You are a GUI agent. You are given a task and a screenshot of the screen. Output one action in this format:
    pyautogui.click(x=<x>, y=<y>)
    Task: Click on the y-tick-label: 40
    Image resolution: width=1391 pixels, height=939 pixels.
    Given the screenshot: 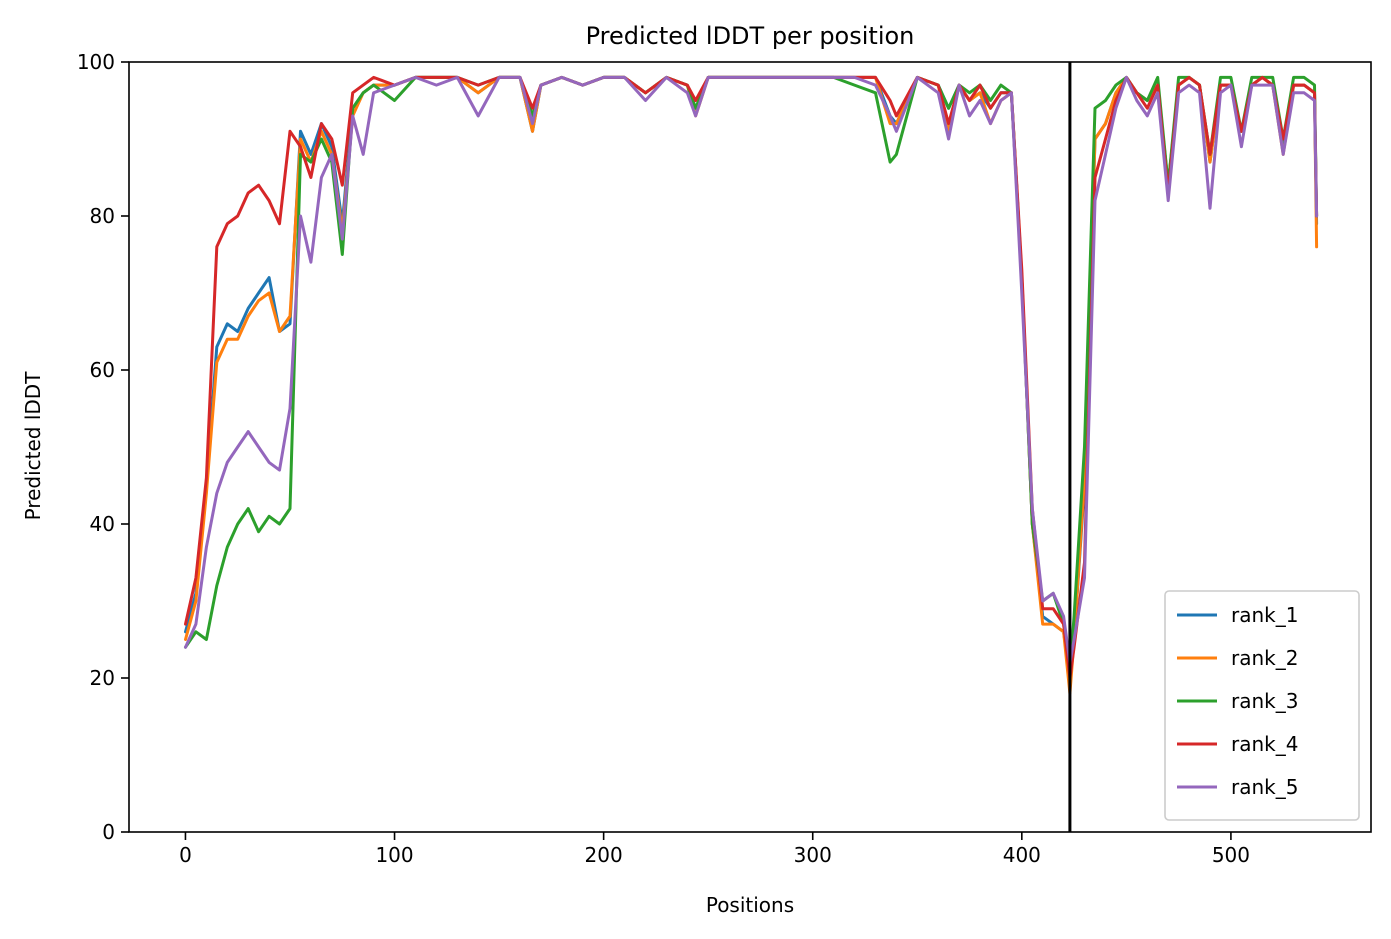 What is the action you would take?
    pyautogui.click(x=102, y=524)
    